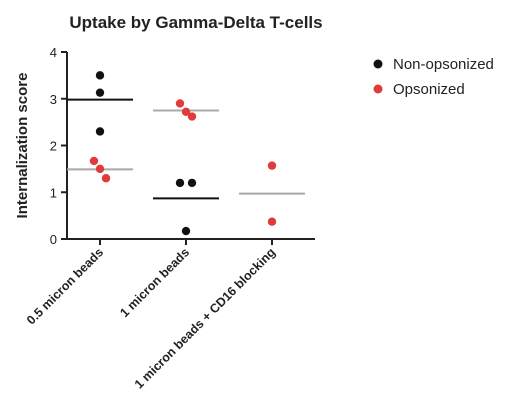 Image resolution: width=520 pixels, height=401 pixels. Describe the element at coordinates (53, 99) in the screenshot. I see `y-tick-label: 3` at that location.